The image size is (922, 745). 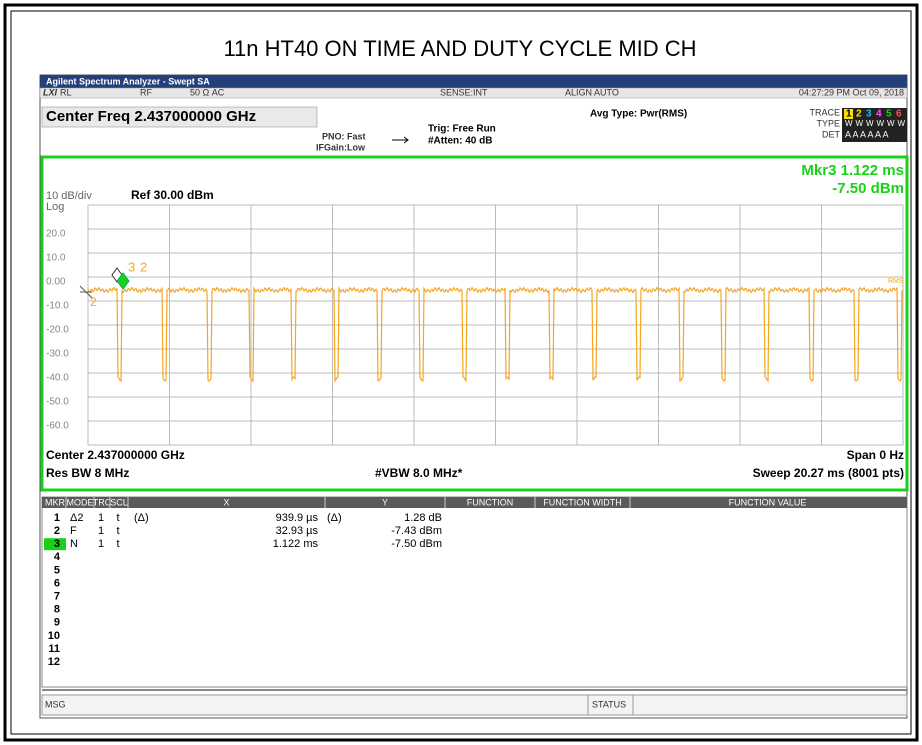 What do you see at coordinates (297, 531) in the screenshot?
I see `cell-x: 32.93 µs` at bounding box center [297, 531].